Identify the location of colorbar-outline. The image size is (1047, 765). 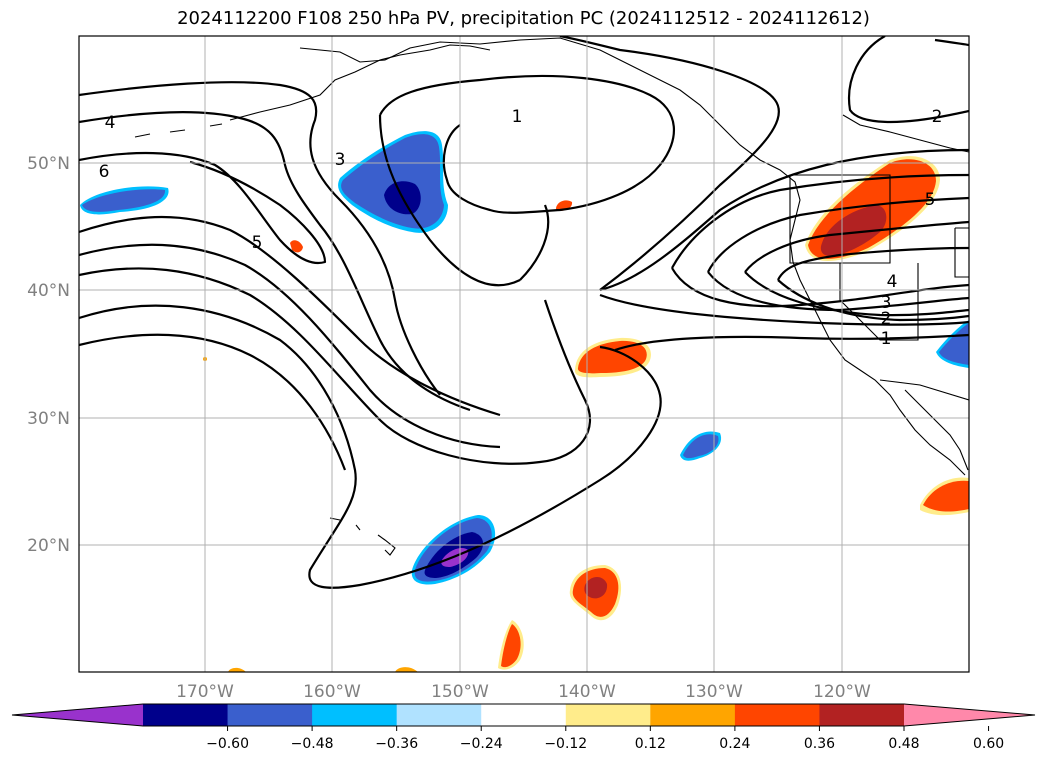
(523, 715).